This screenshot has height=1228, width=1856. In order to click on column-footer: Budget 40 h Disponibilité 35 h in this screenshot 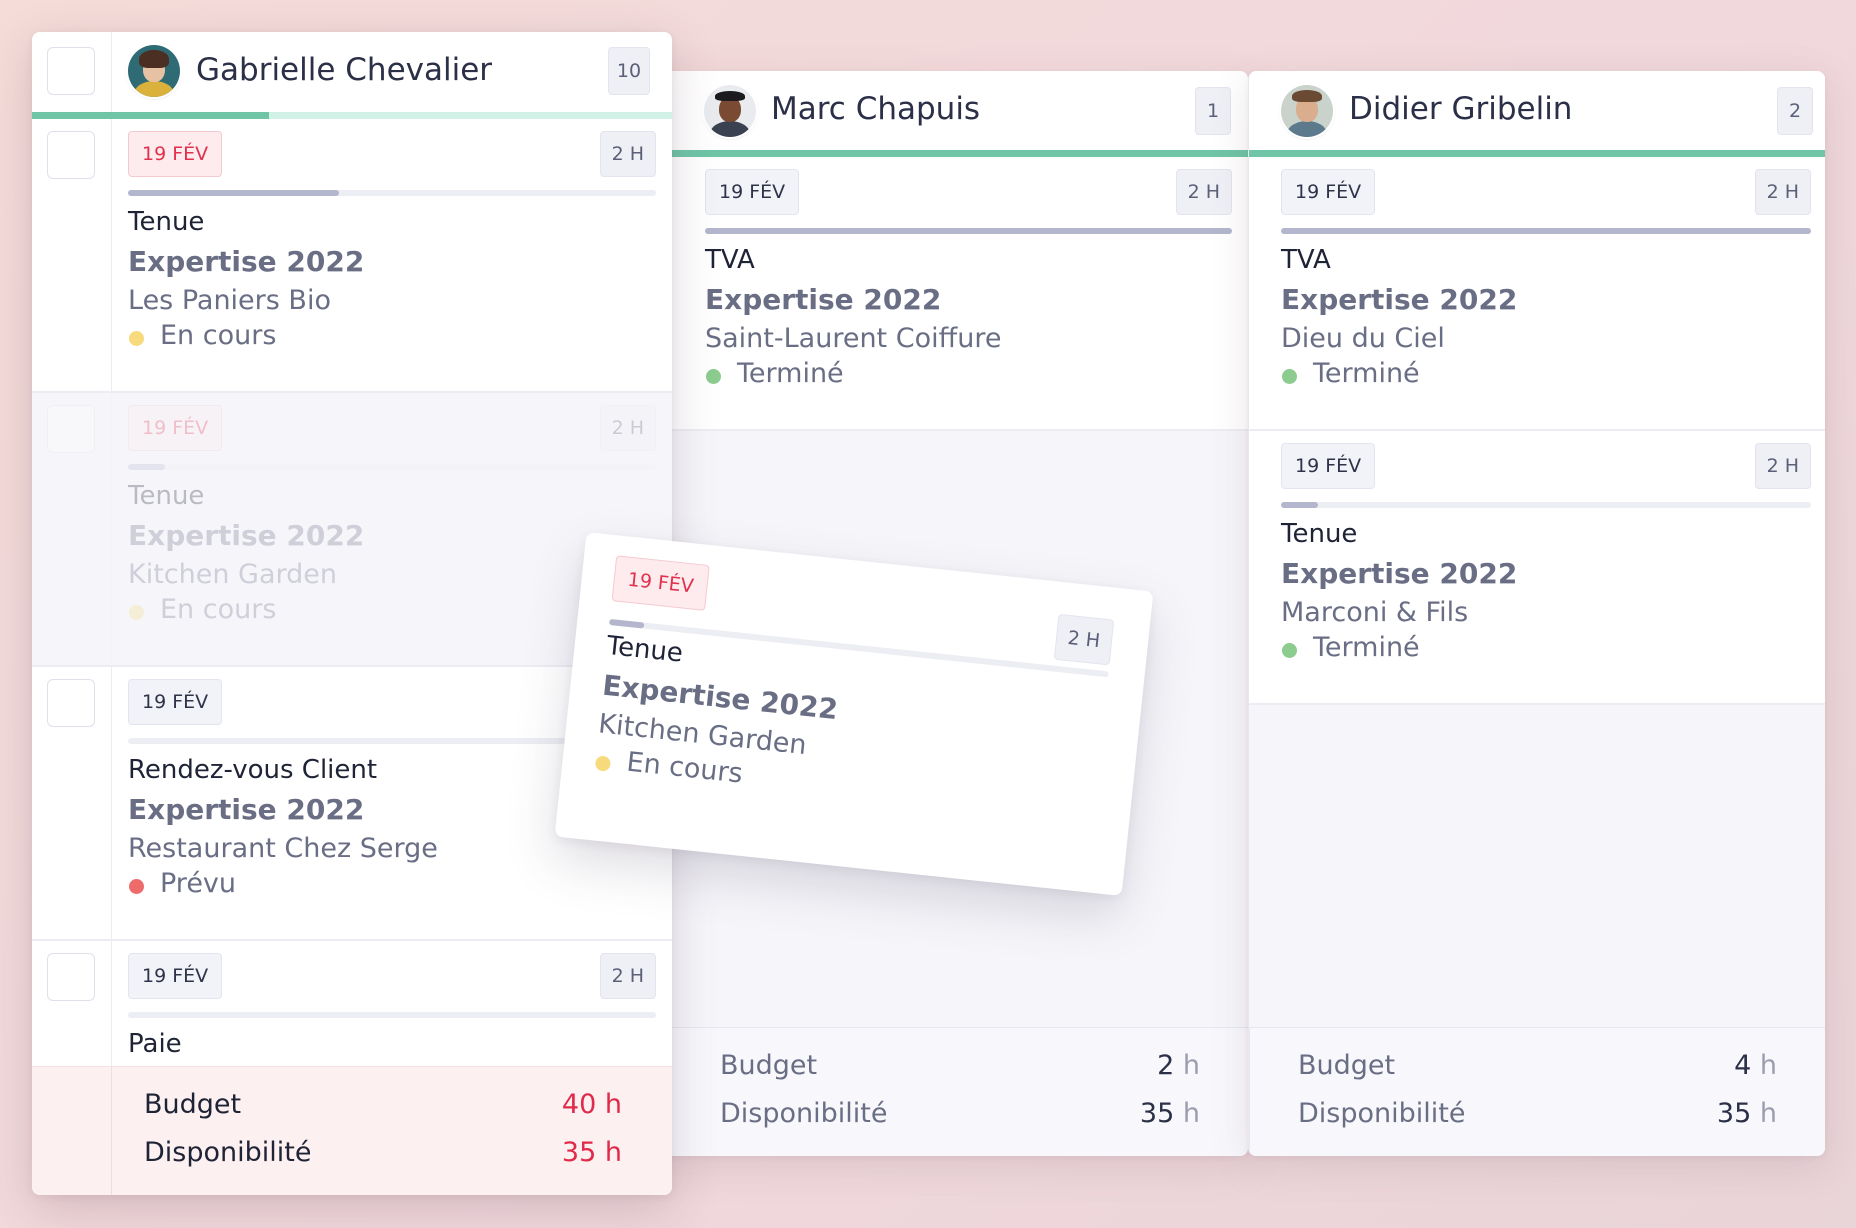, I will do `click(352, 1130)`.